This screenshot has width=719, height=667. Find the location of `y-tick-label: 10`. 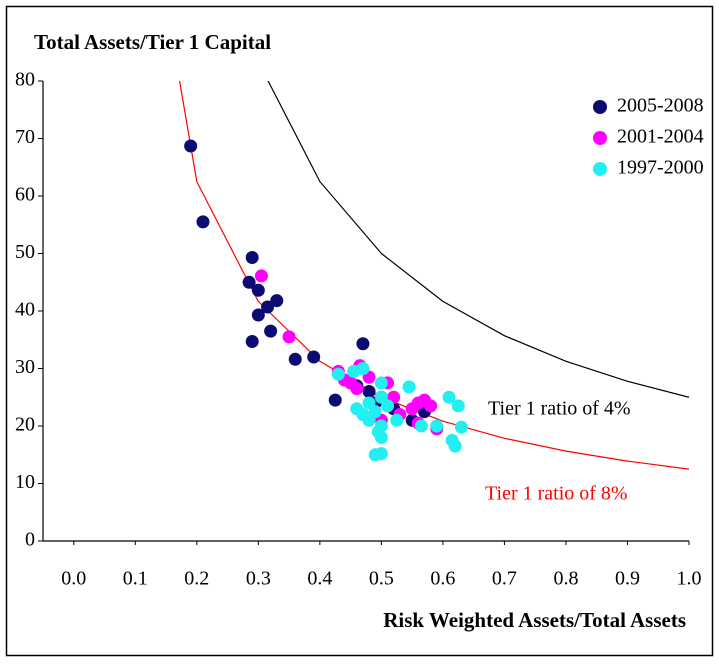

y-tick-label: 10 is located at coordinates (25, 482).